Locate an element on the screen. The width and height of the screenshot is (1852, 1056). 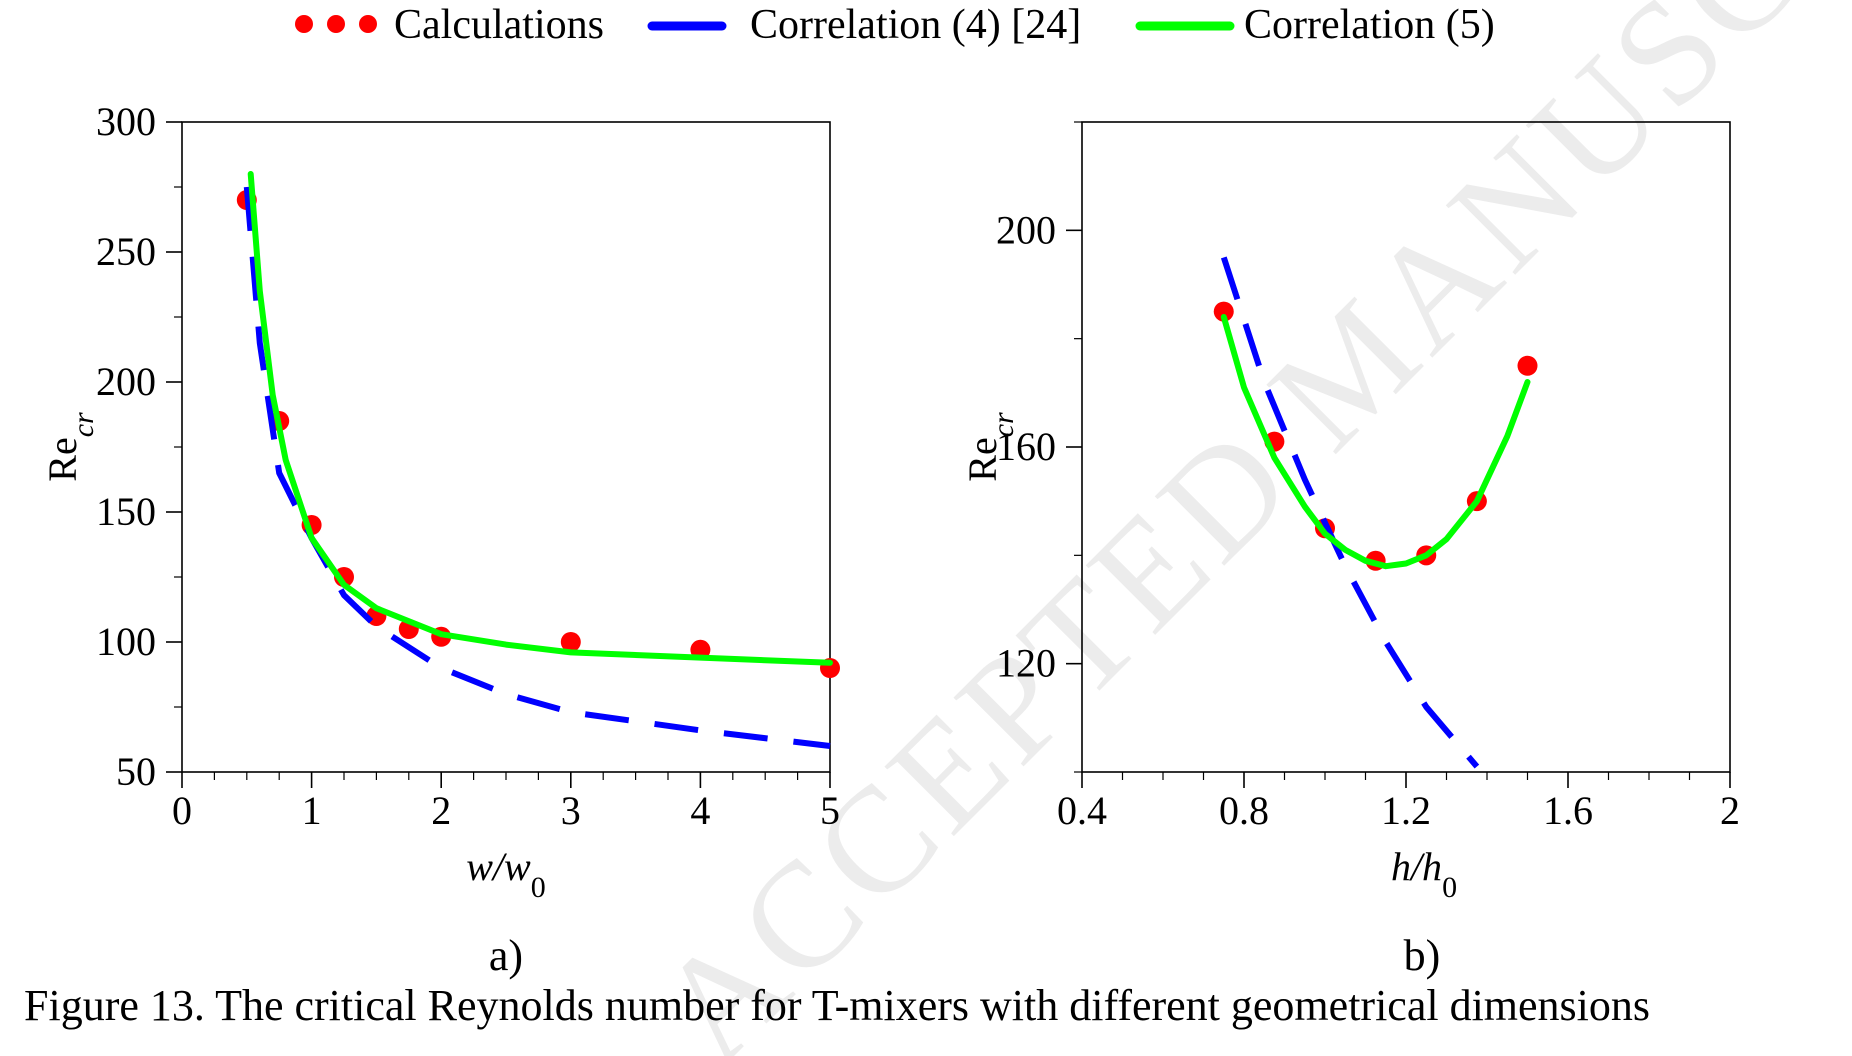
correlation-4-line is located at coordinates (1350, 512).